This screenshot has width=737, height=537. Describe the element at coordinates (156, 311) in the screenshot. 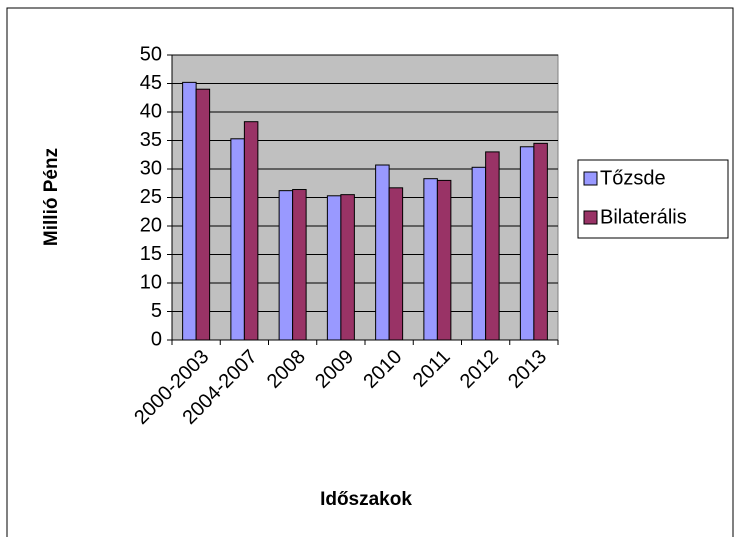

I see `y-tick-label: 5` at that location.